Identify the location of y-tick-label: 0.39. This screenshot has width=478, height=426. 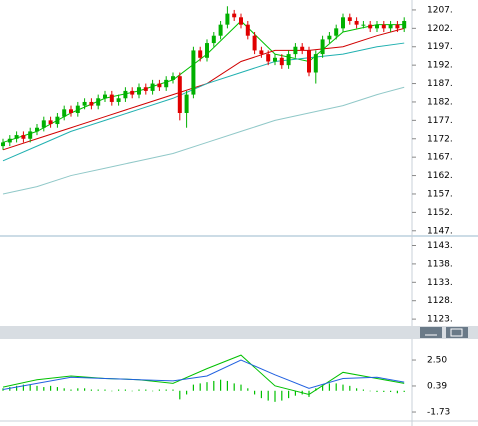
(437, 386).